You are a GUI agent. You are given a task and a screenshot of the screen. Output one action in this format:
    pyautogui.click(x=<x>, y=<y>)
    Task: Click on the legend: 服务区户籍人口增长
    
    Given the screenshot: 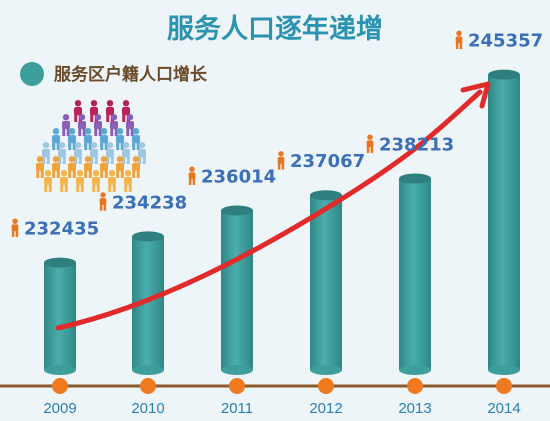 What is the action you would take?
    pyautogui.click(x=114, y=74)
    